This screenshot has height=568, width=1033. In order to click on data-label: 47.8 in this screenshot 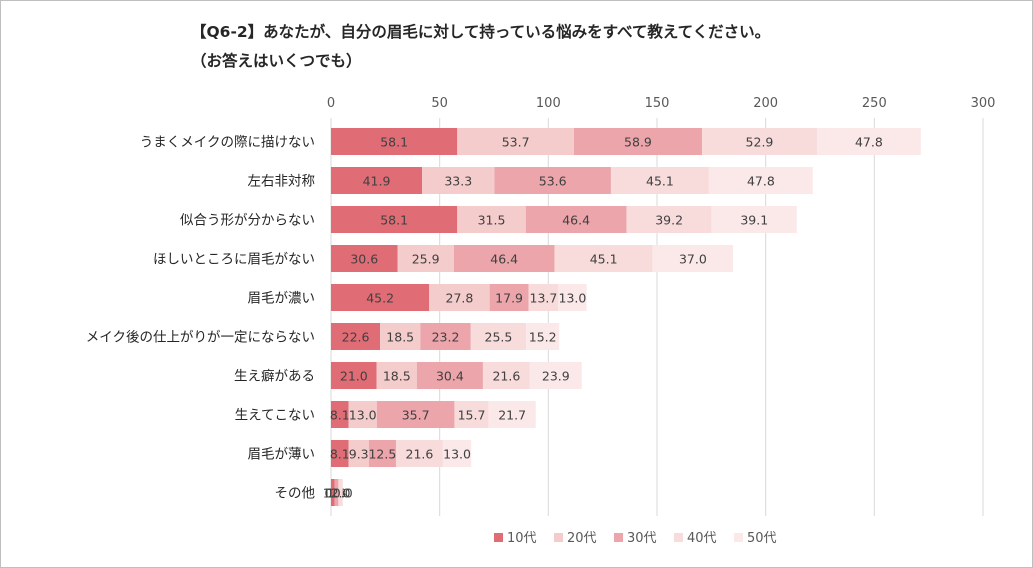, I will do `click(869, 142)`.